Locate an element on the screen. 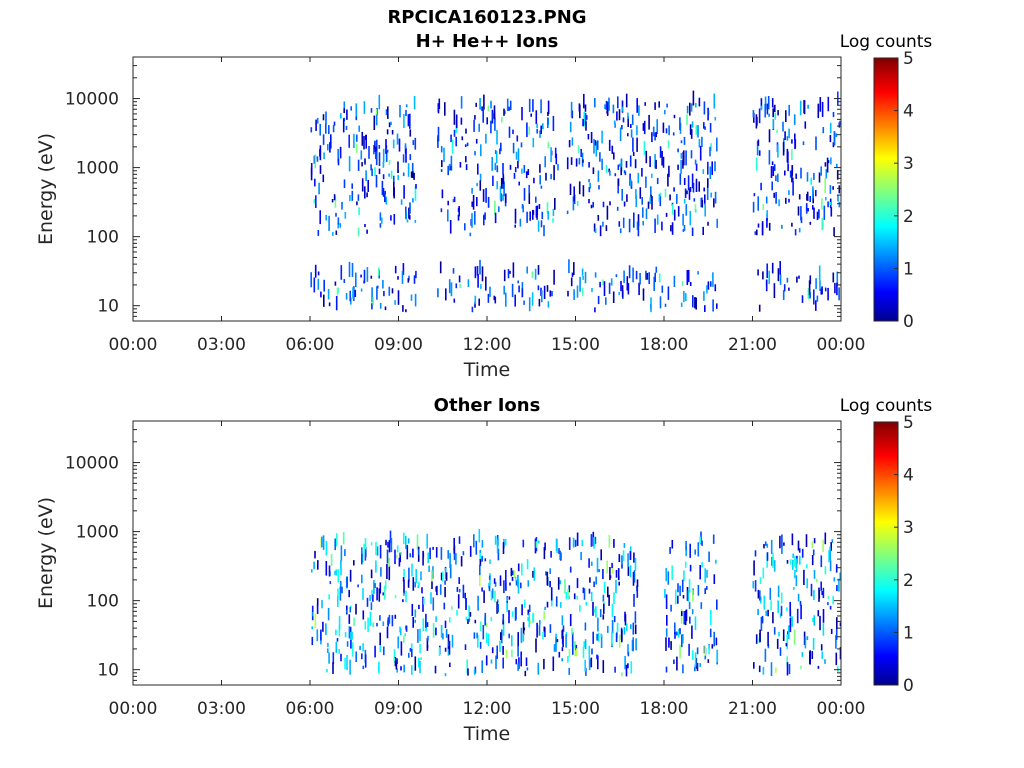  x-tick-label: 21:00 is located at coordinates (752, 345).